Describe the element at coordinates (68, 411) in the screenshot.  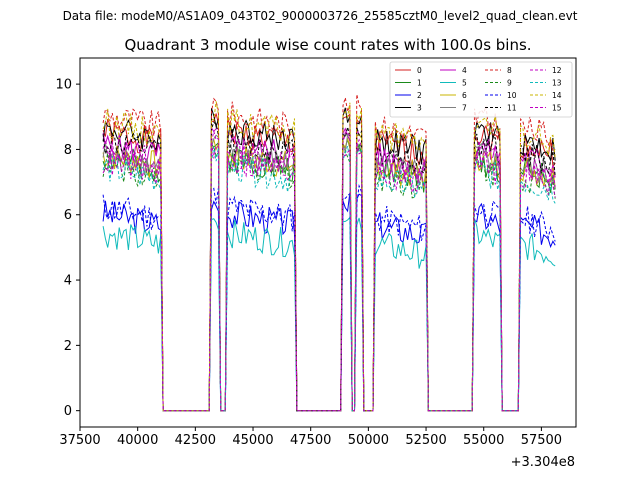
I see `y-tick-label: 0` at that location.